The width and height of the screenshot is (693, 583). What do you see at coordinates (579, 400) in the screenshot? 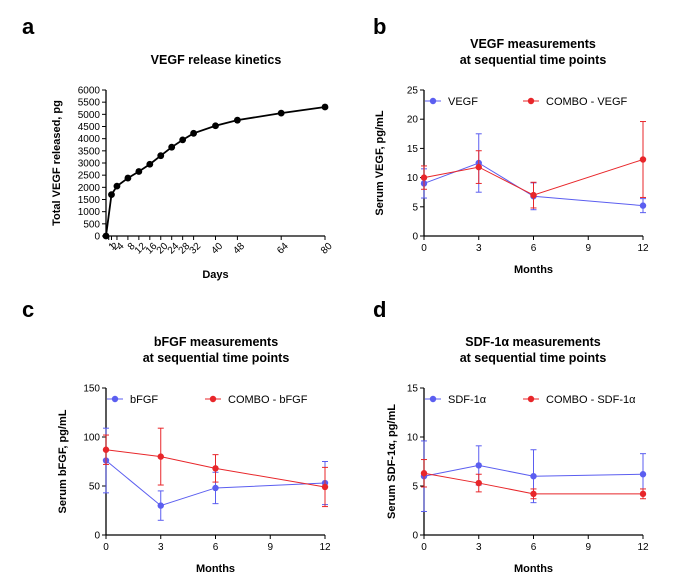
I see `legend-entry: COMBO - SDF-1α` at bounding box center [579, 400].